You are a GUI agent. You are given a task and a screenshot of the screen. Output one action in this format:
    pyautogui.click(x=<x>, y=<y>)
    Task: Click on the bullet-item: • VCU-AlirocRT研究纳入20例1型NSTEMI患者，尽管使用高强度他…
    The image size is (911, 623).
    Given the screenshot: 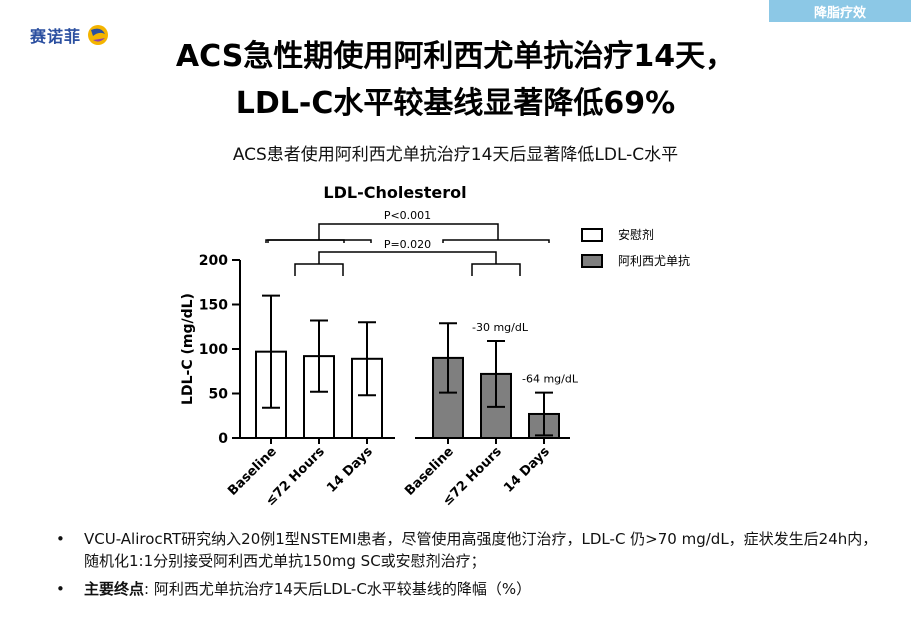 What is the action you would take?
    pyautogui.click(x=471, y=550)
    